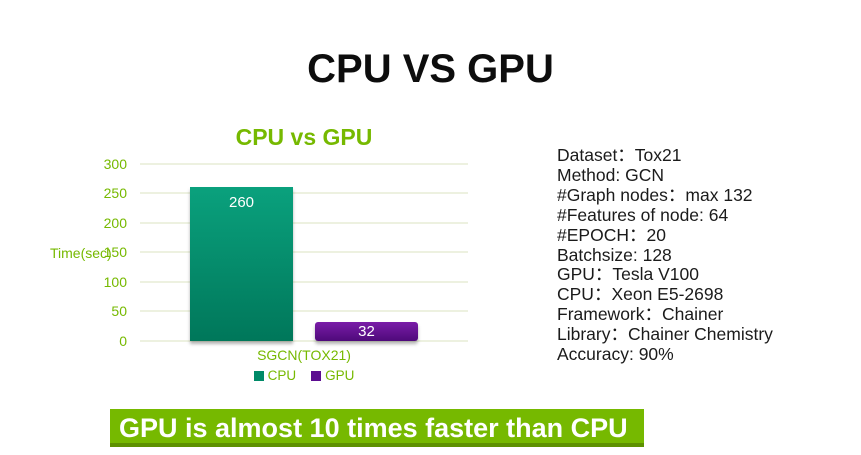 This screenshot has height=455, width=861. I want to click on details-line: GPU：Tesla V100, so click(628, 274).